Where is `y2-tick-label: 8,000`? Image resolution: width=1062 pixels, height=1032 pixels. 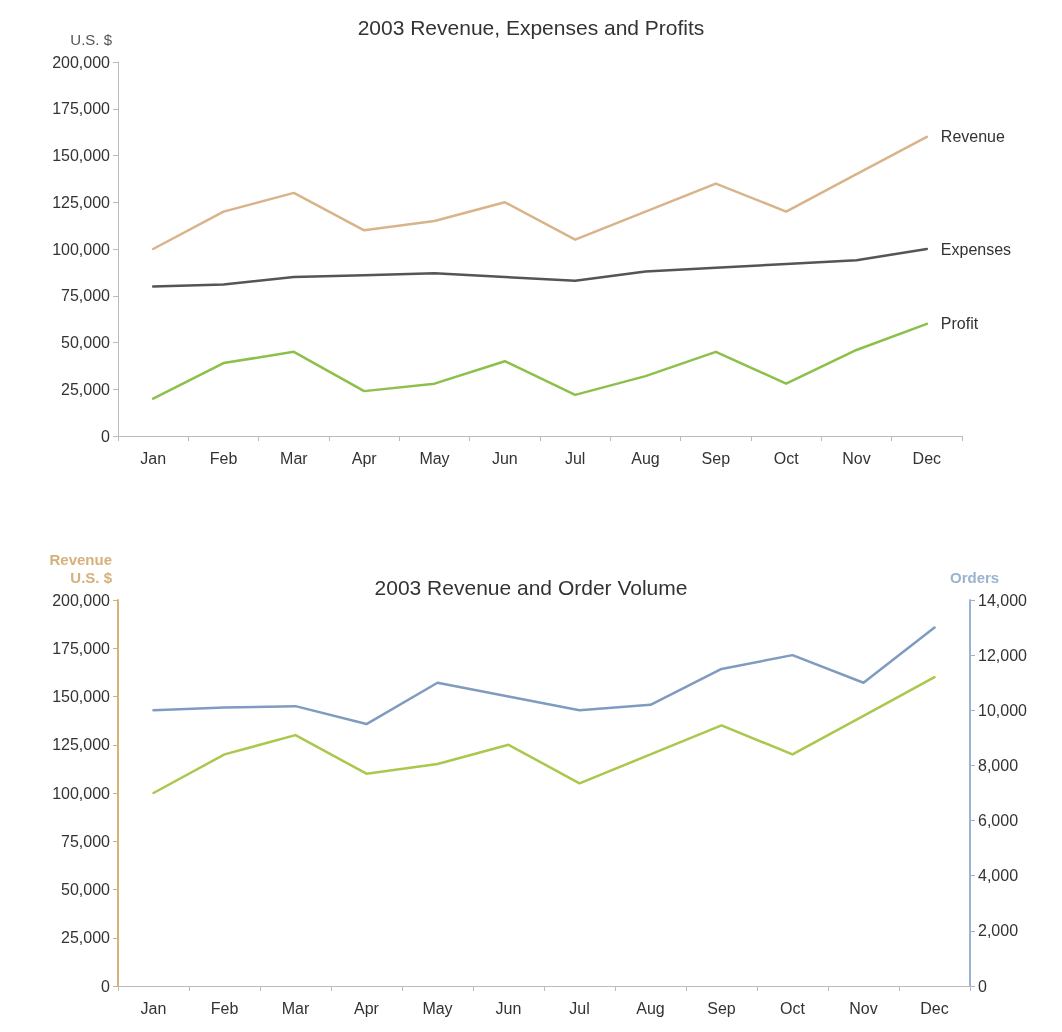
y2-tick-label: 8,000 is located at coordinates (998, 765).